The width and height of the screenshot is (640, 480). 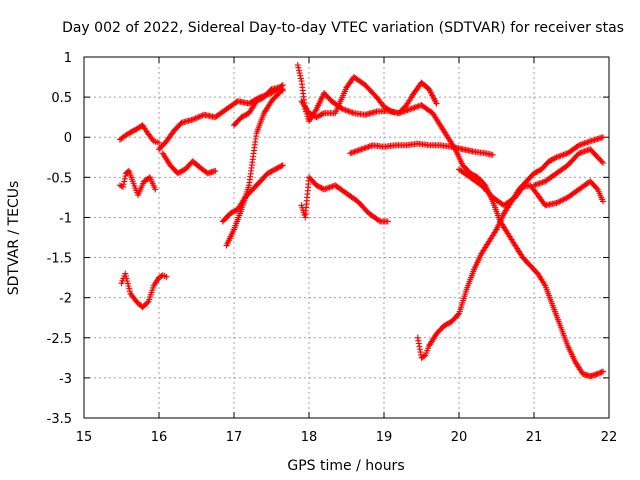 I want to click on series-track-b, so click(x=138, y=182).